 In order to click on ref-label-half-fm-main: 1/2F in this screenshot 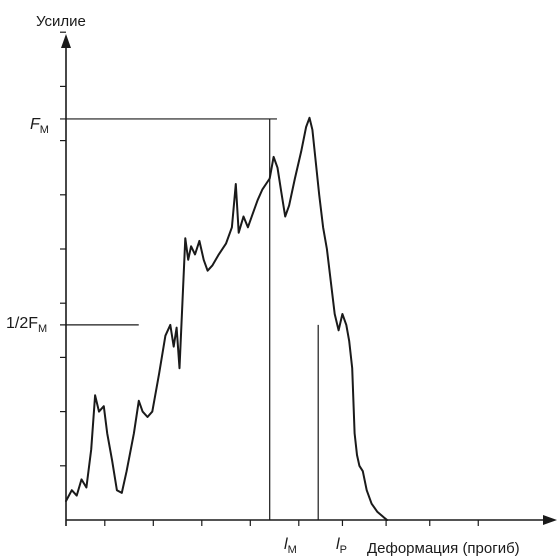, I will do `click(22, 323)`.